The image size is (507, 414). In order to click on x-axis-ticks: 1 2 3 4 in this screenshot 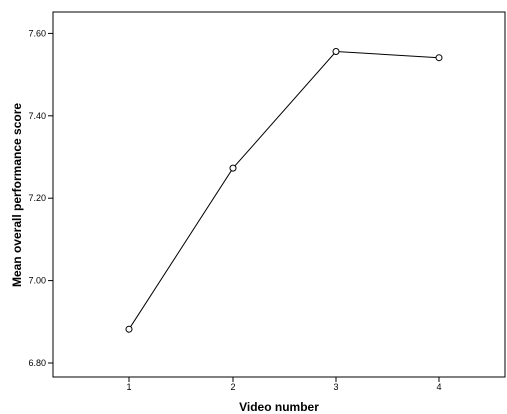, I will do `click(284, 384)`.